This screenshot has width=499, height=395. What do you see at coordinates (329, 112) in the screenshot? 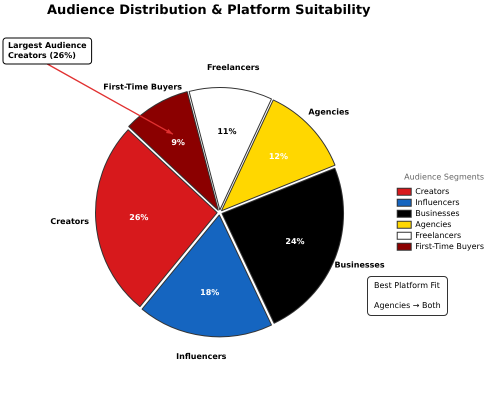
I see `slice-label: Agencies` at bounding box center [329, 112].